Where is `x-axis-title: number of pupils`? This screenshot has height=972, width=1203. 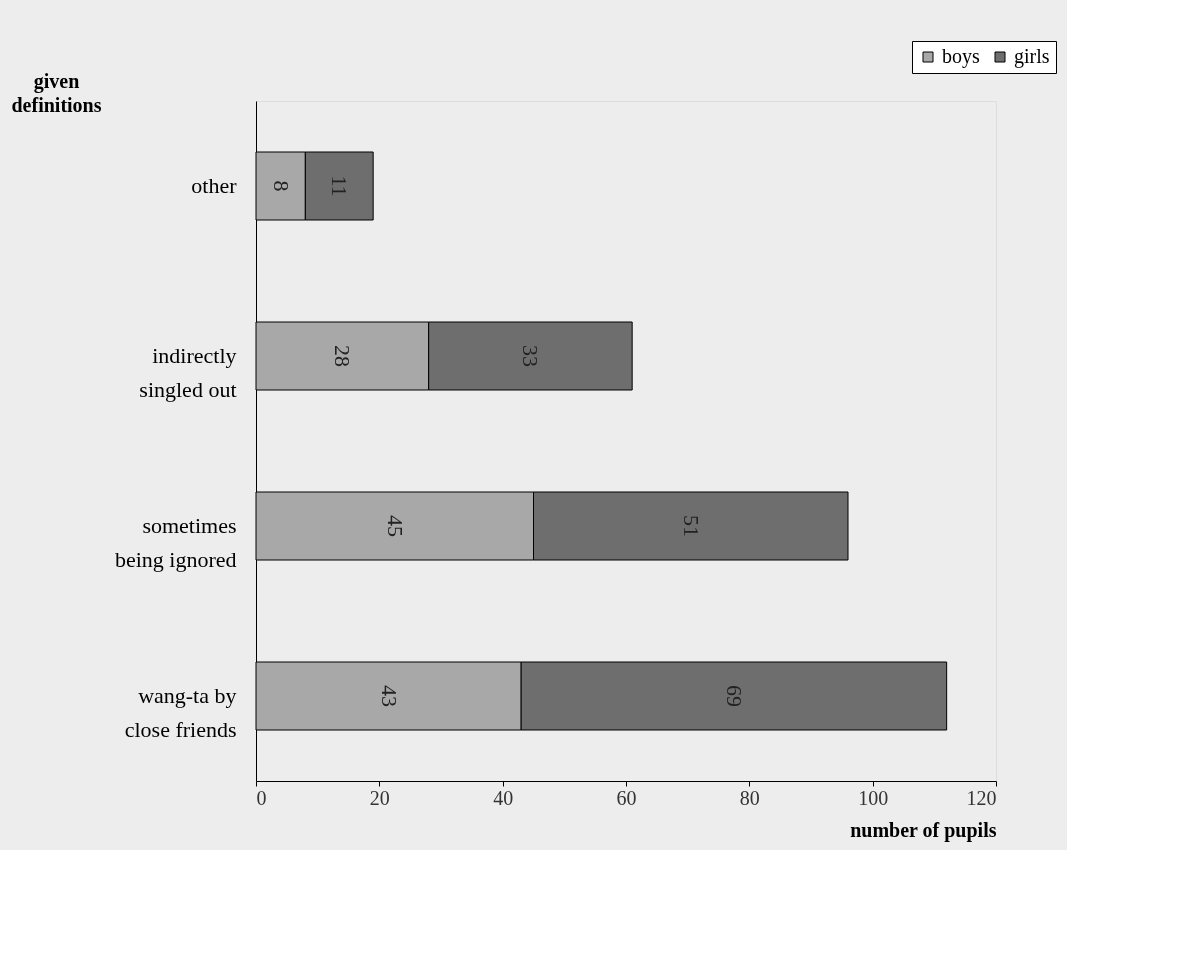
x-axis-title: number of pupils is located at coordinates (923, 830).